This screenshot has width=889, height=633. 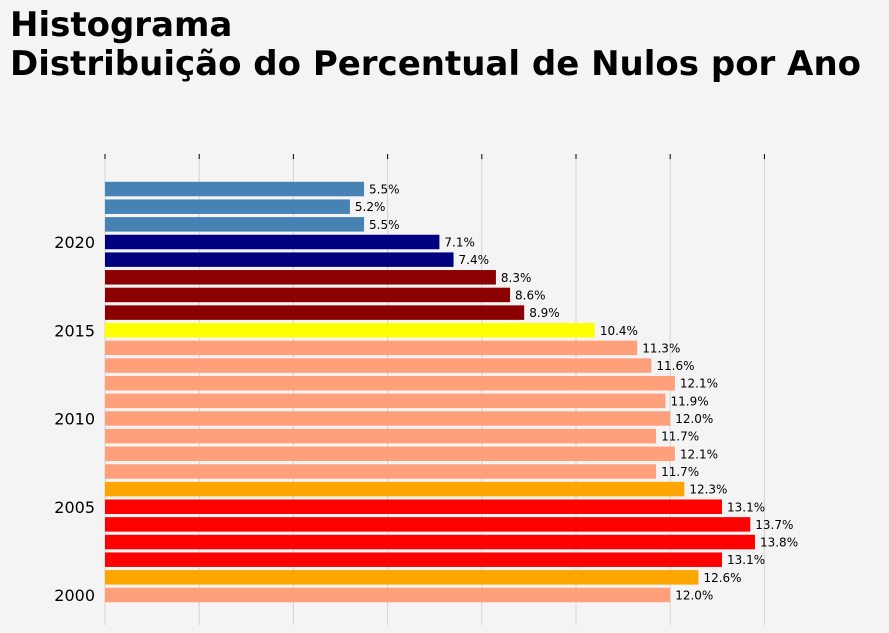 What do you see at coordinates (544, 313) in the screenshot?
I see `bar-label: 8.9%` at bounding box center [544, 313].